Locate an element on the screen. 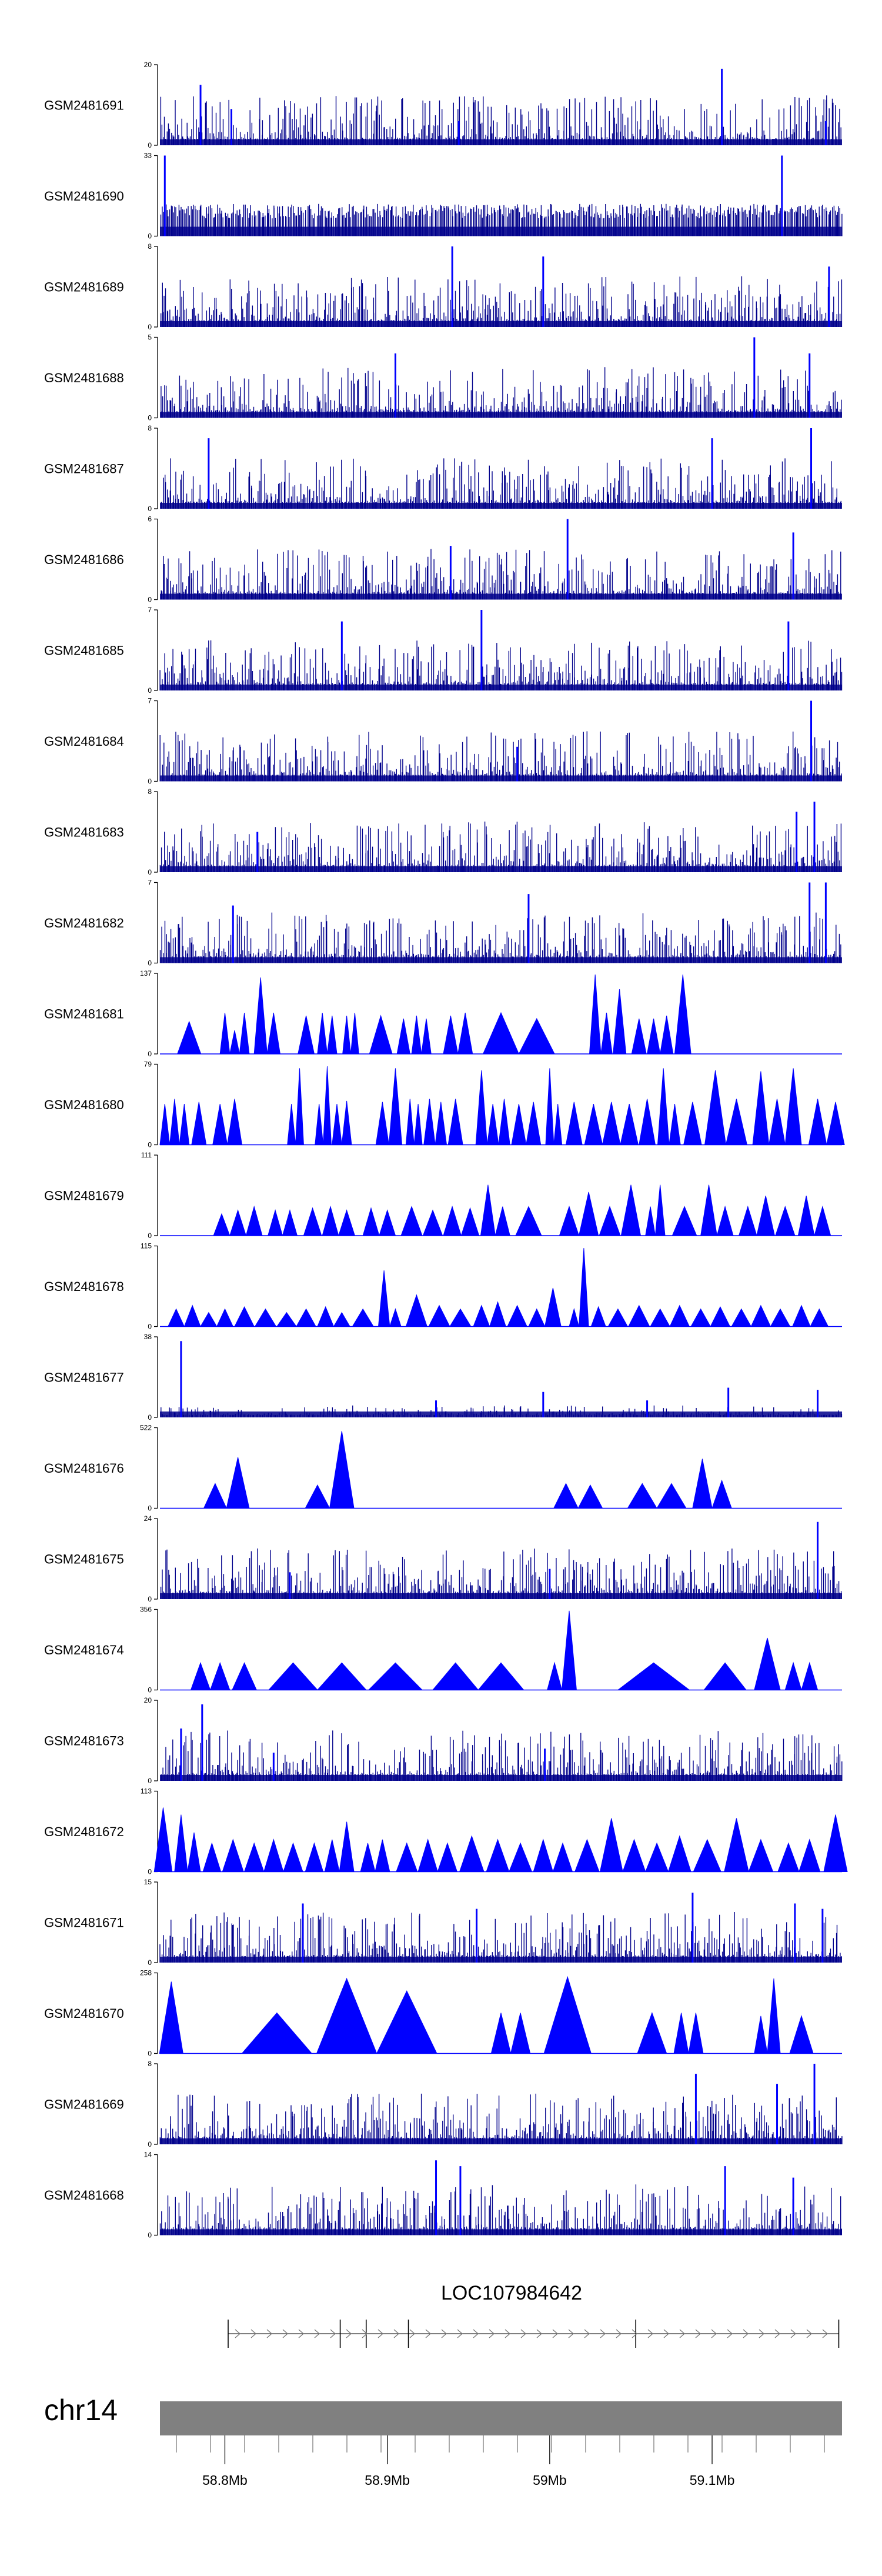 Image resolution: width=882 pixels, height=2576 pixels. y-max-label: 6 is located at coordinates (150, 519).